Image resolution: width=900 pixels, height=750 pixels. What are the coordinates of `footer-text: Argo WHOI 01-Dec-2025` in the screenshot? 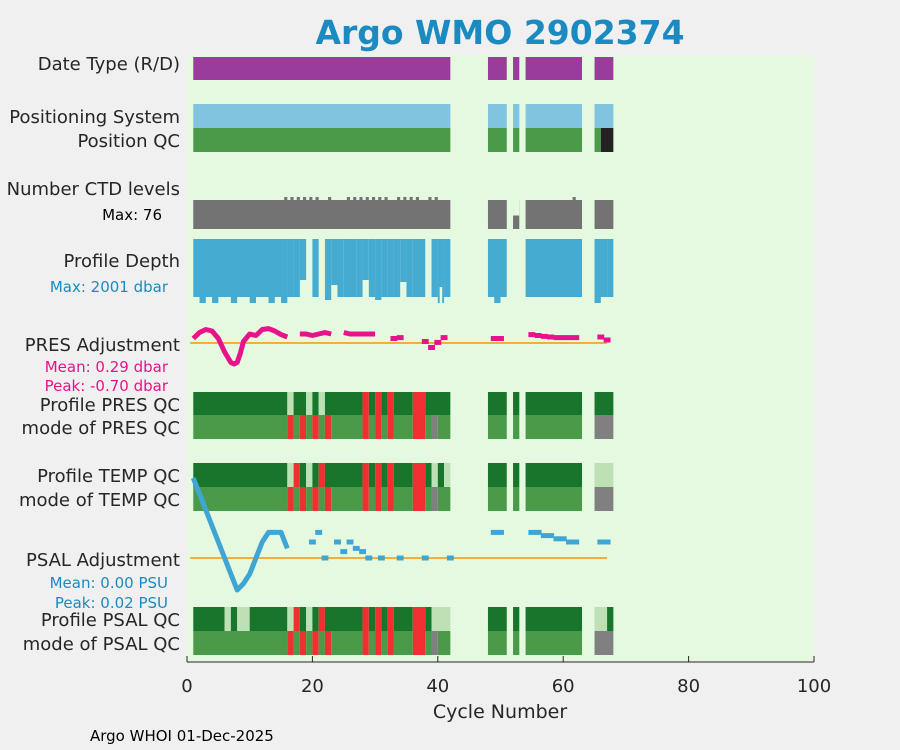 It's located at (182, 736).